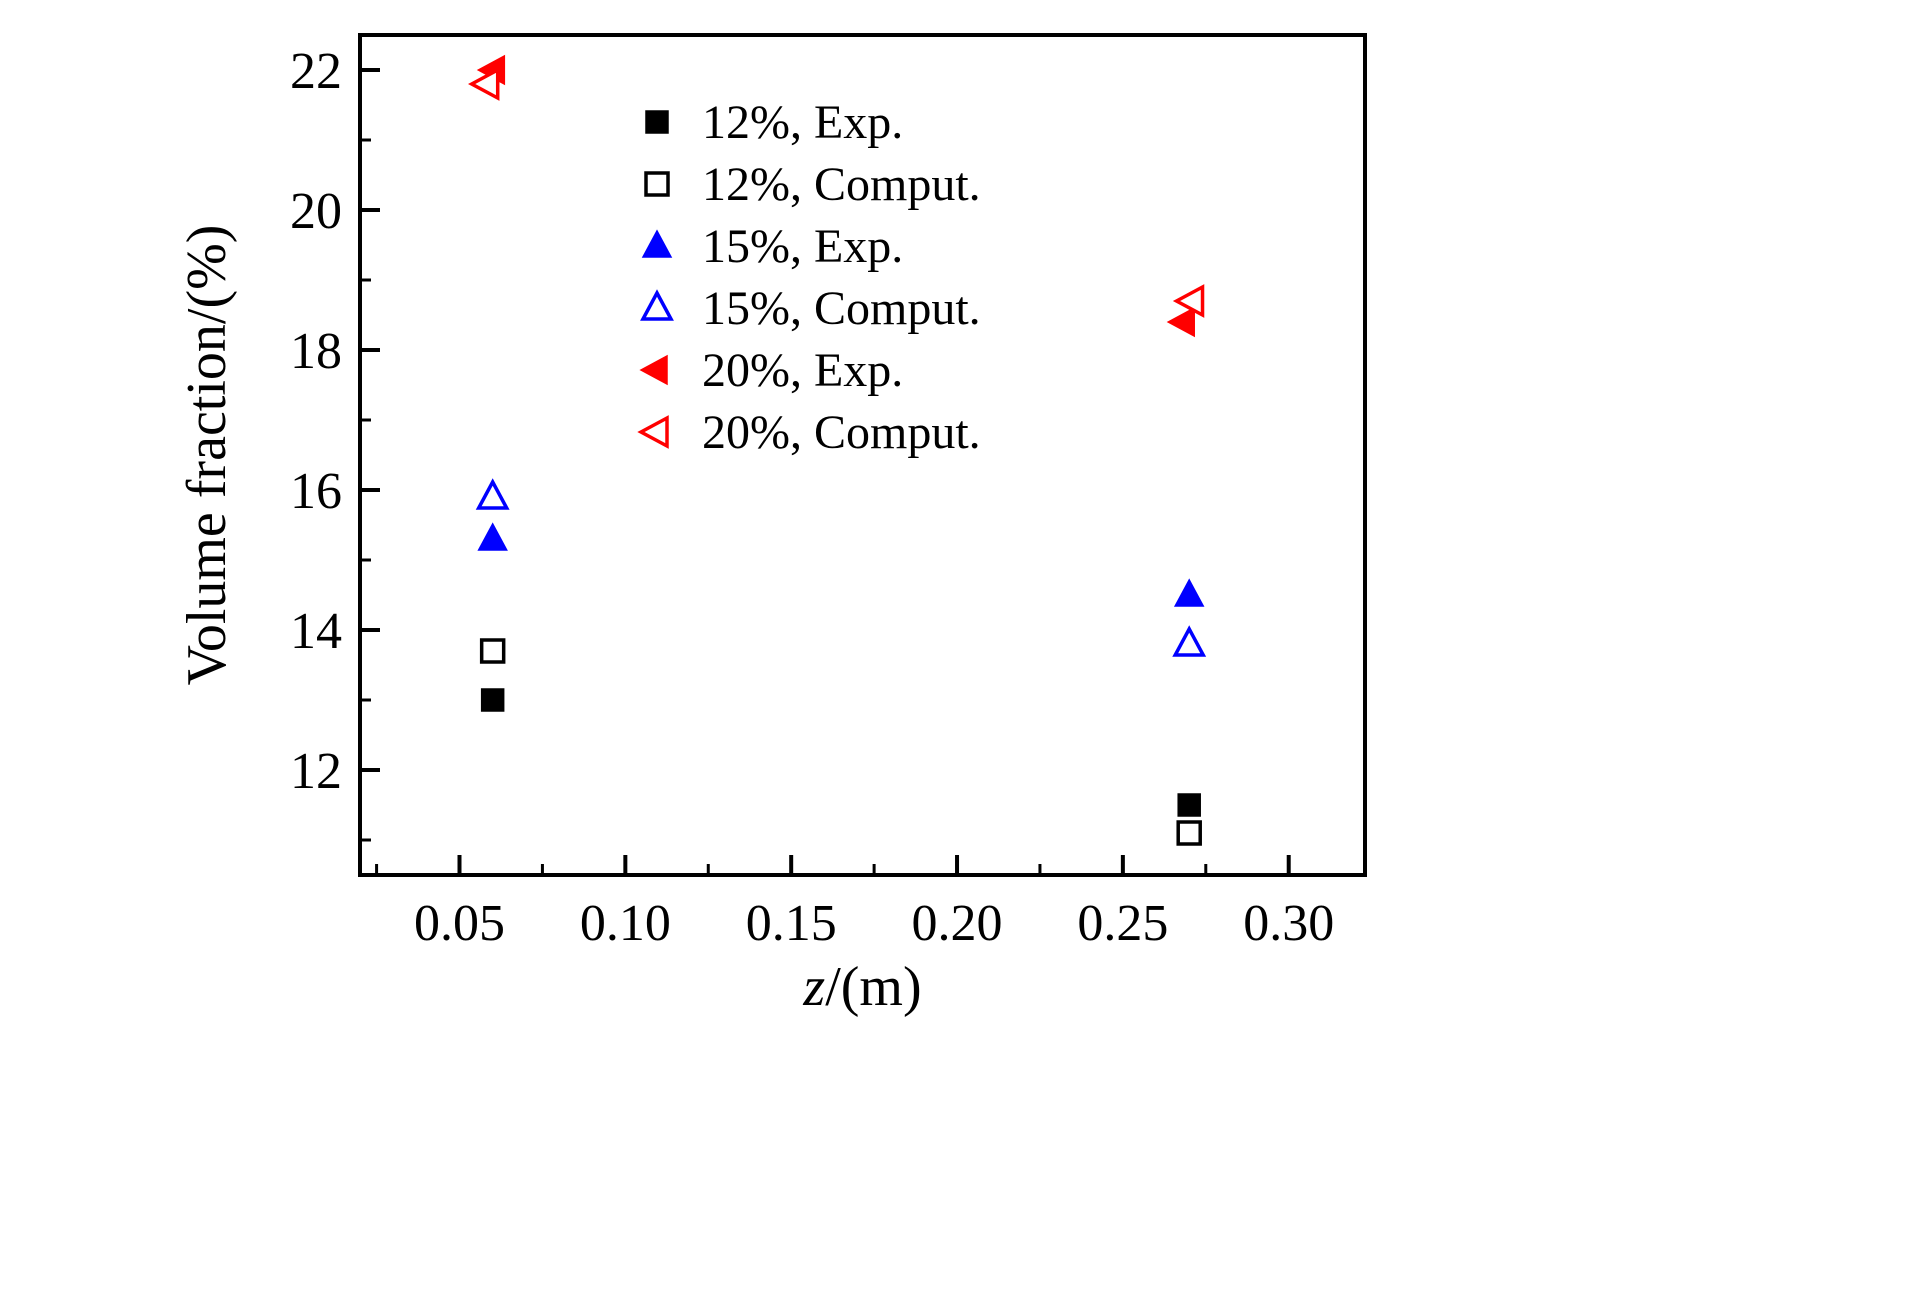 The image size is (1923, 1299). What do you see at coordinates (841, 432) in the screenshot?
I see `legend-label: 20%, Comput.` at bounding box center [841, 432].